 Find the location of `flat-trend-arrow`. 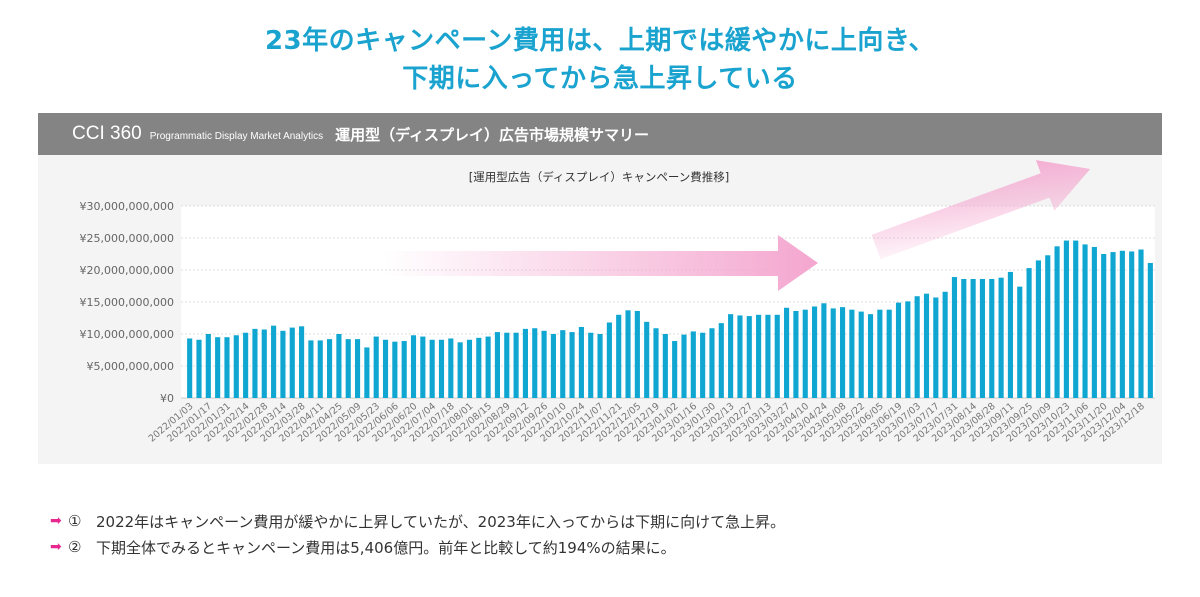

flat-trend-arrow is located at coordinates (601, 263).